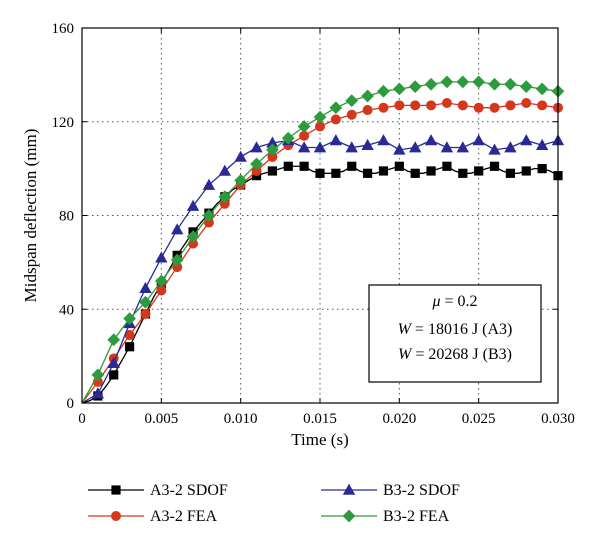 Image resolution: width=600 pixels, height=544 pixels. What do you see at coordinates (455, 354) in the screenshot?
I see `annotation-energy-b3: W = 20268 J (B3)` at bounding box center [455, 354].